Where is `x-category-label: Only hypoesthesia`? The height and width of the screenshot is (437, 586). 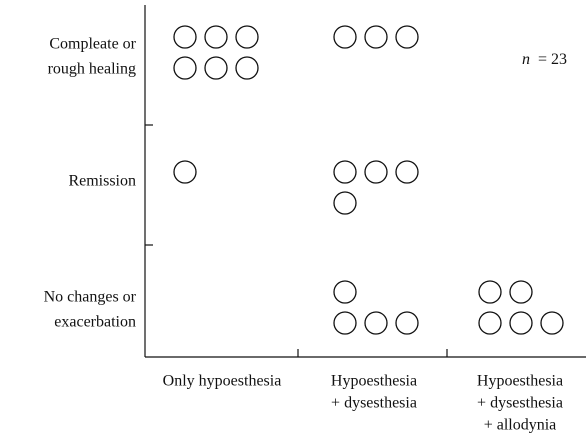
x-category-label: Only hypoesthesia is located at coordinates (222, 381).